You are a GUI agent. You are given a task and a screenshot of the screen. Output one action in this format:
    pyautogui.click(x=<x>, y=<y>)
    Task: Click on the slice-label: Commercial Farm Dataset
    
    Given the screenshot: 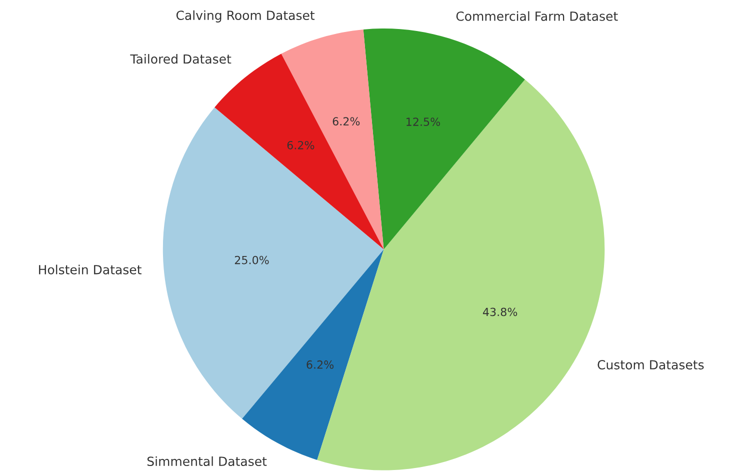 What is the action you would take?
    pyautogui.click(x=537, y=16)
    